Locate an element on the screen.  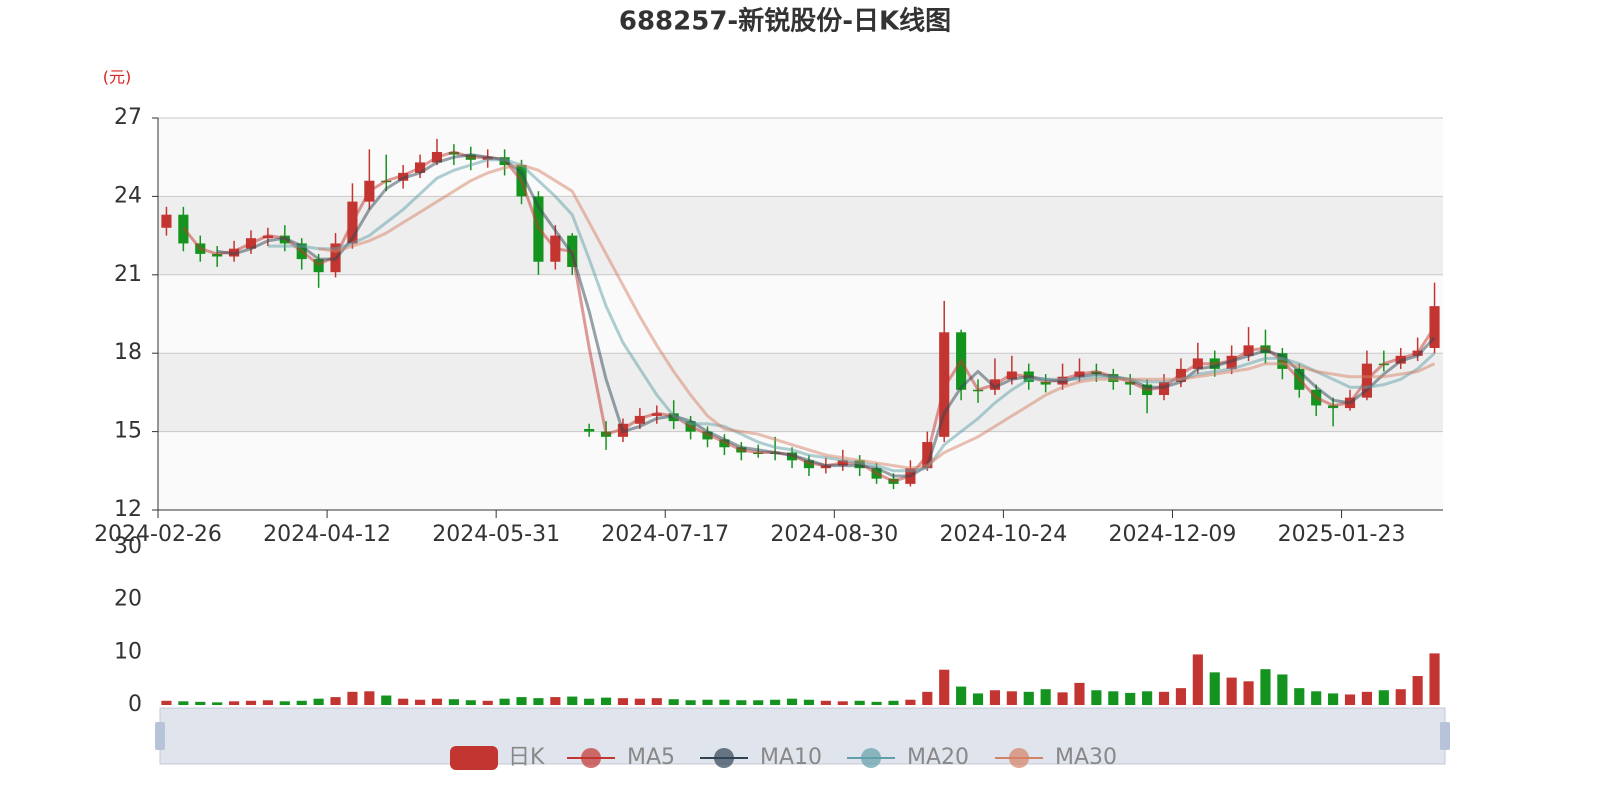
volume-tick-label: 0 is located at coordinates (135, 704).